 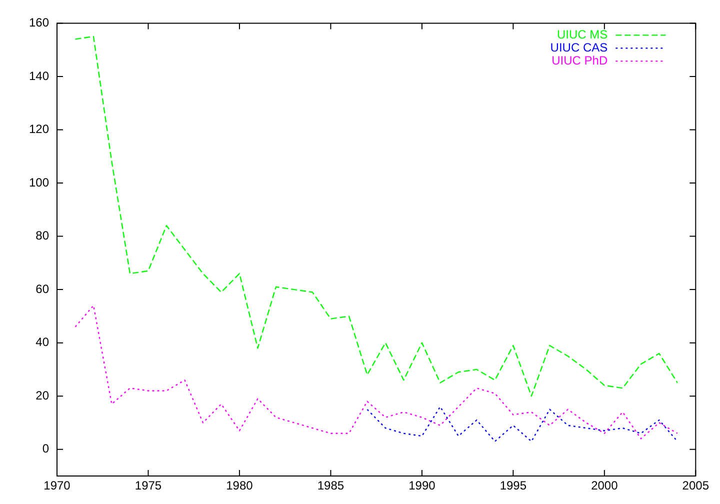 I want to click on x-tick-label: 1970, so click(x=57, y=485).